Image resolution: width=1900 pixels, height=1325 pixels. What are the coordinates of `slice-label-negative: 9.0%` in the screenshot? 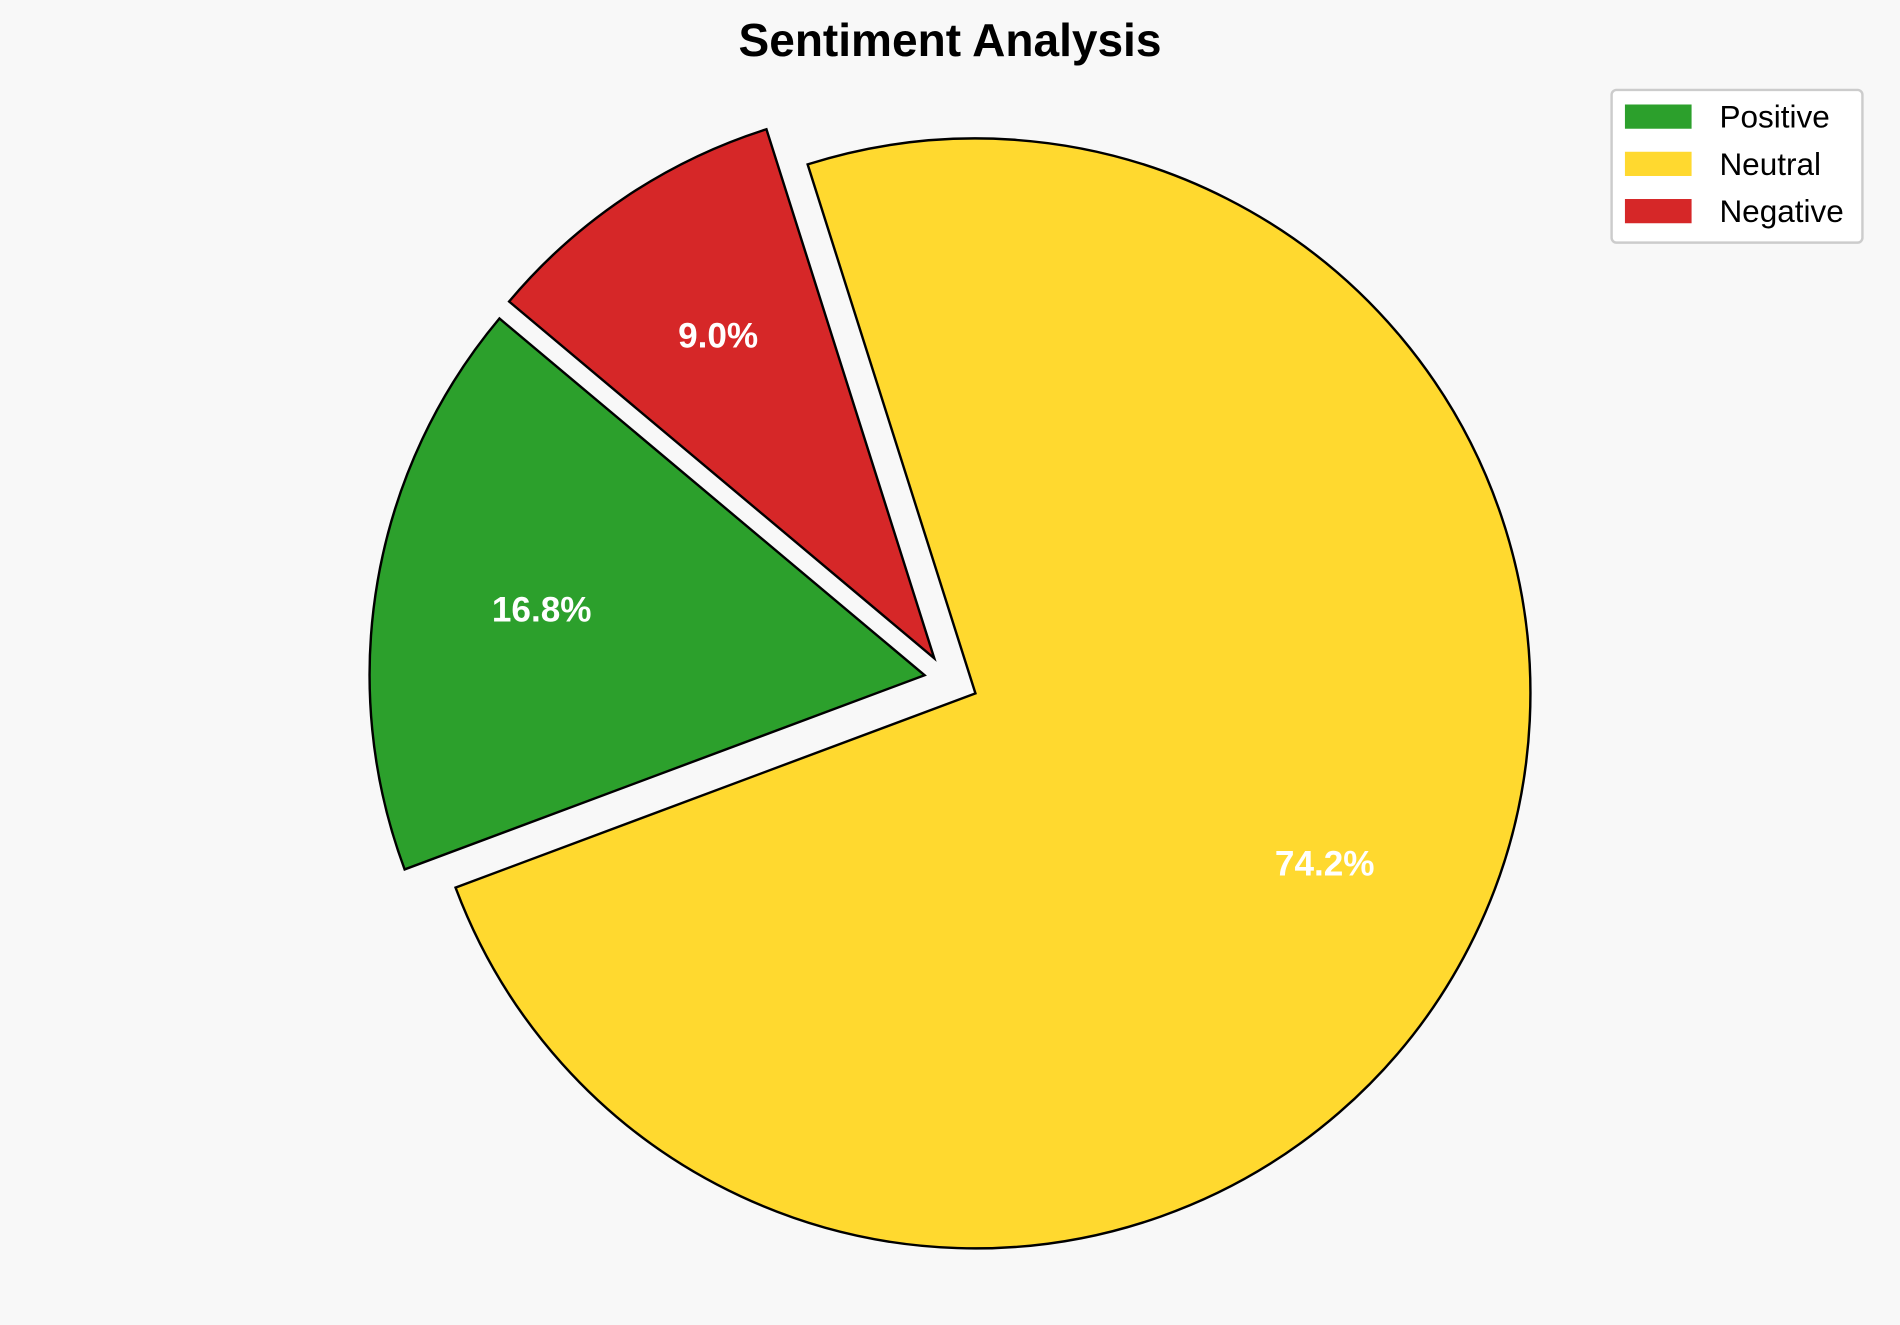 It's located at (718, 336).